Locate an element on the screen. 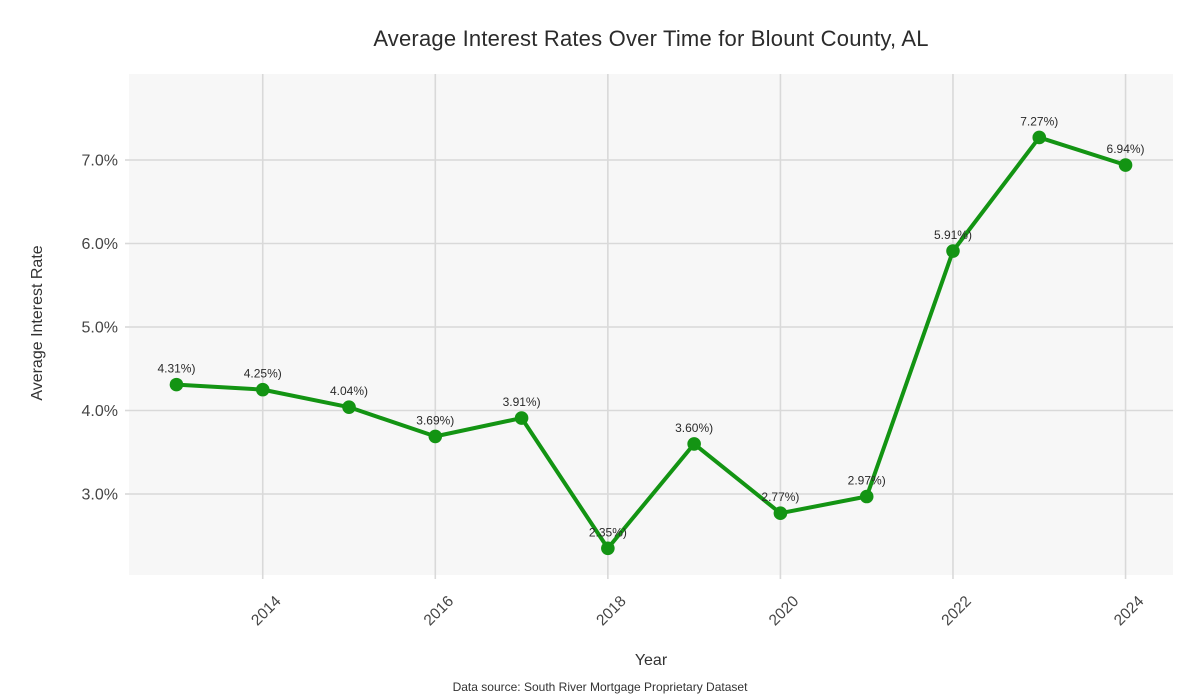 This screenshot has height=700, width=1200. data-point-label: 6.94%) is located at coordinates (1126, 149).